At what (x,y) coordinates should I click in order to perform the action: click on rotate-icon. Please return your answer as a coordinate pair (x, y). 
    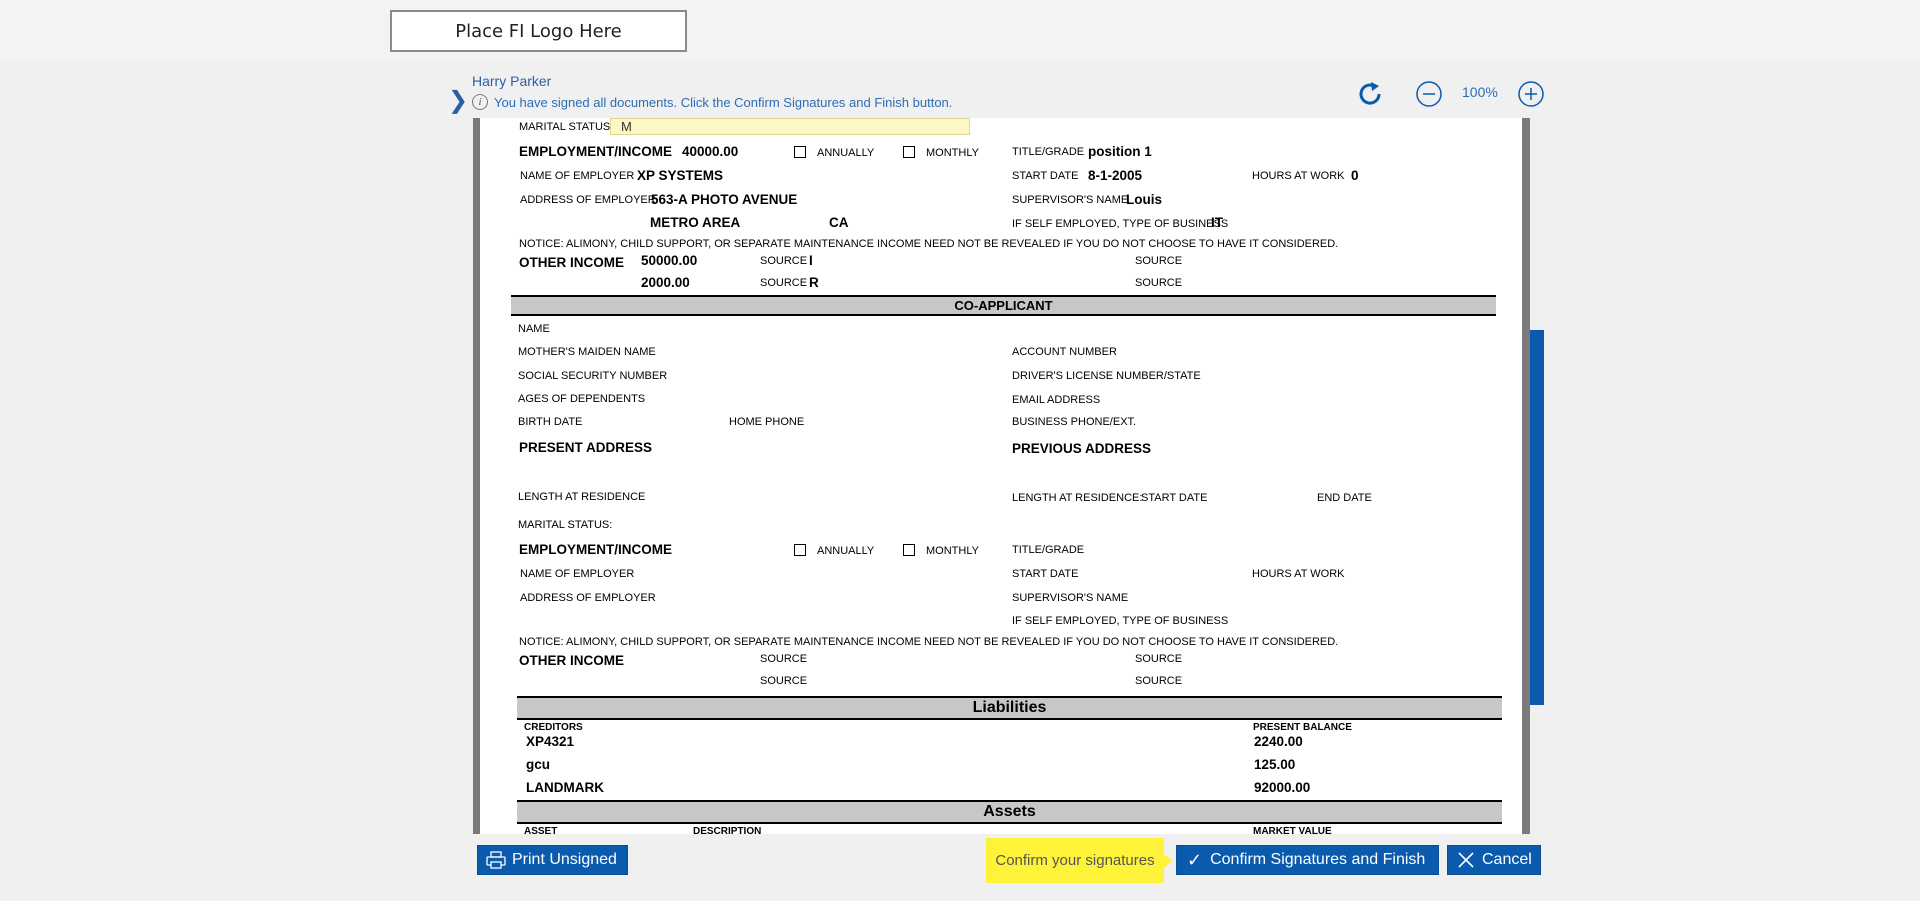
    Looking at the image, I should click on (1370, 94).